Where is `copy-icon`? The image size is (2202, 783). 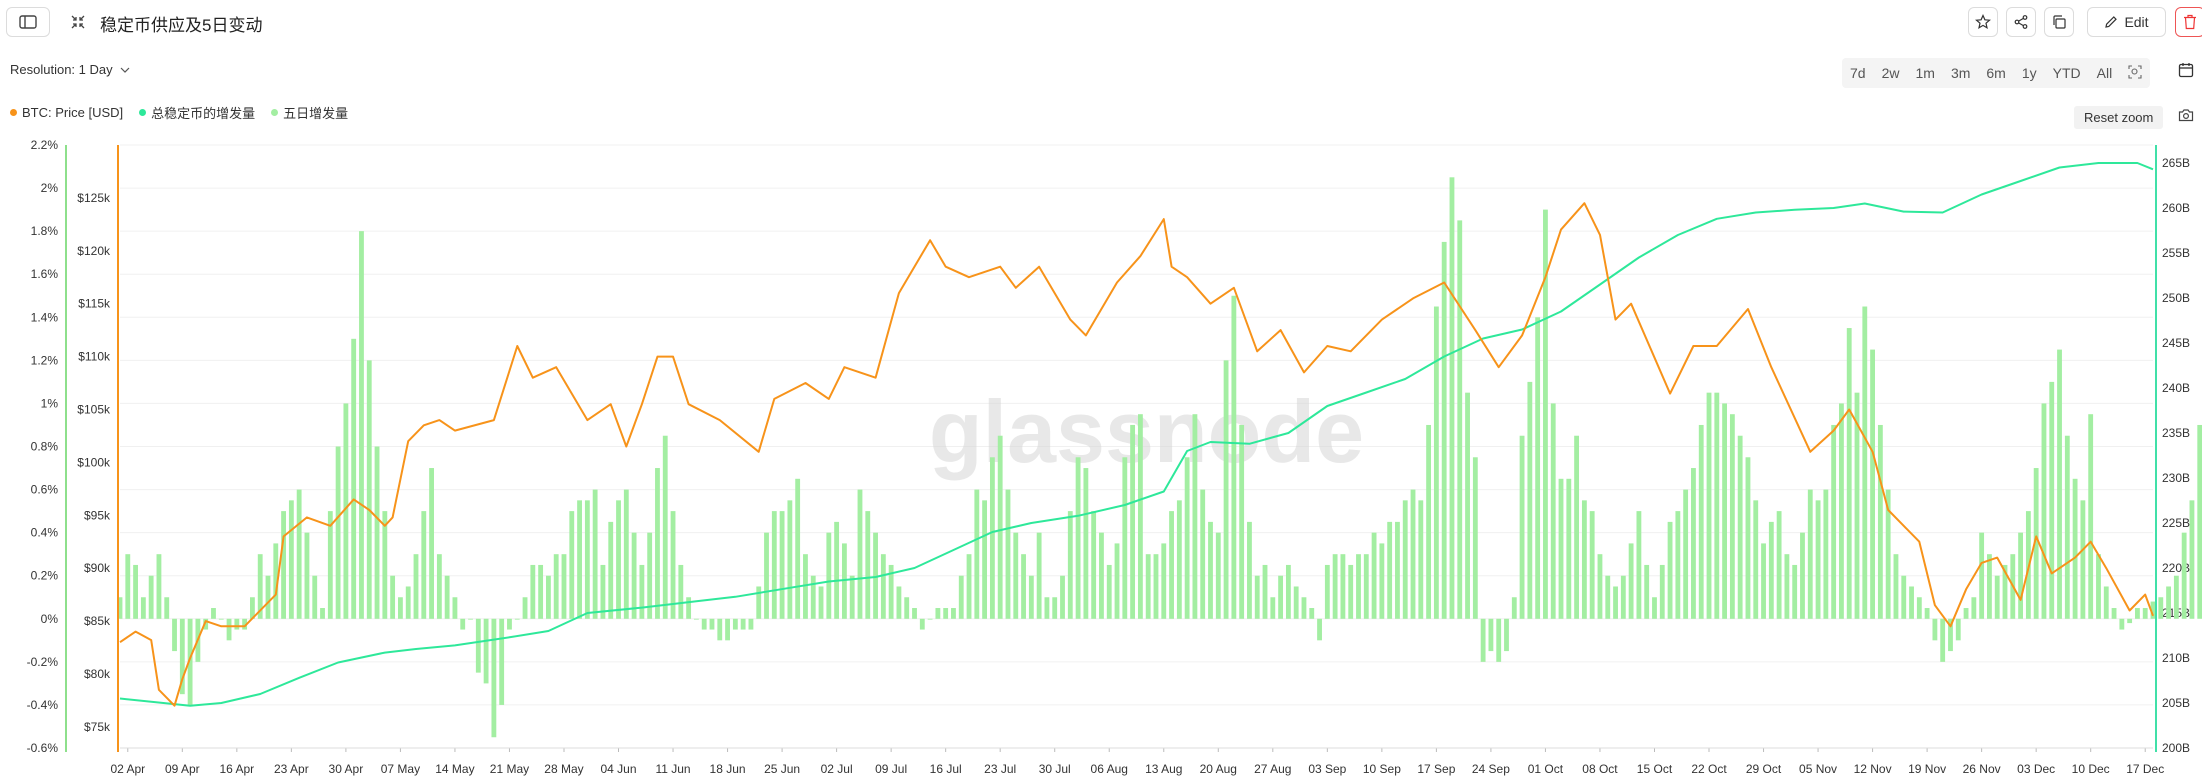
copy-icon is located at coordinates (2059, 22).